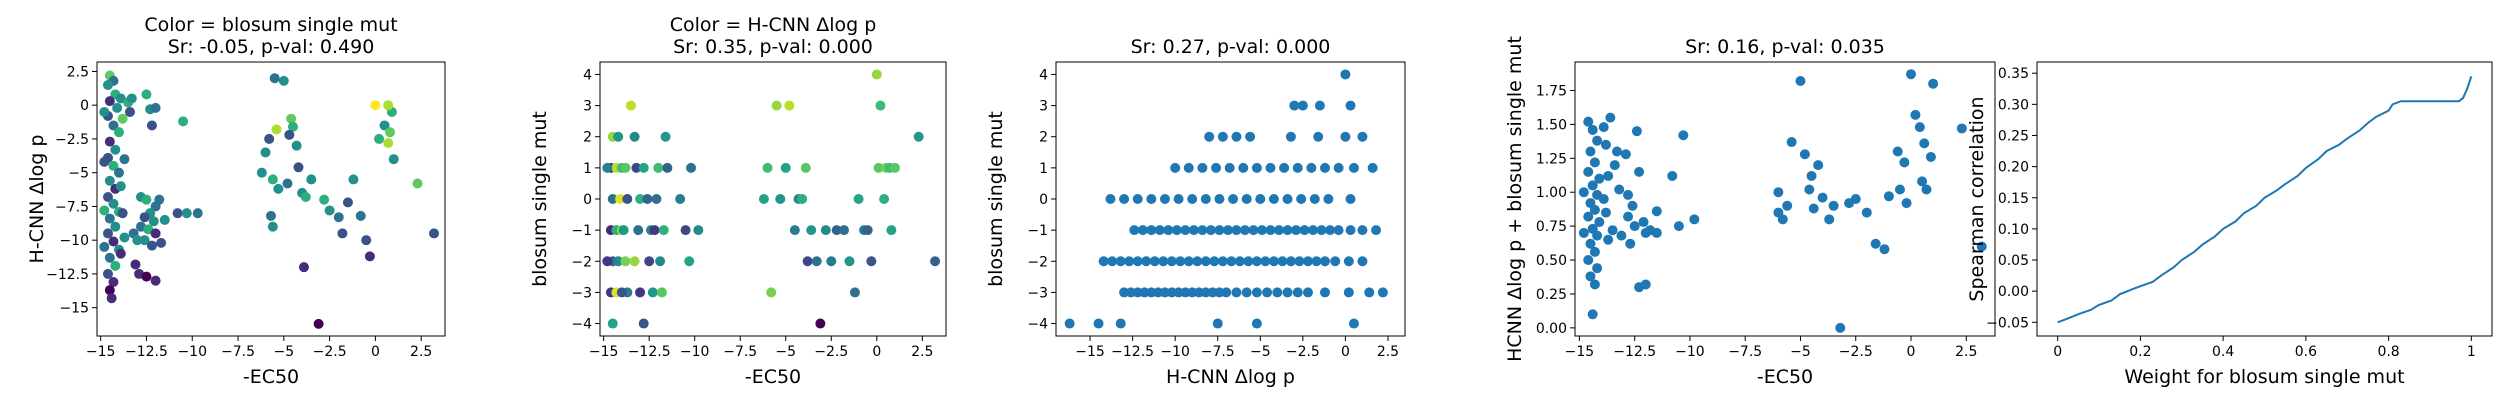  I want to click on y-tick-label: 0, so click(587, 200).